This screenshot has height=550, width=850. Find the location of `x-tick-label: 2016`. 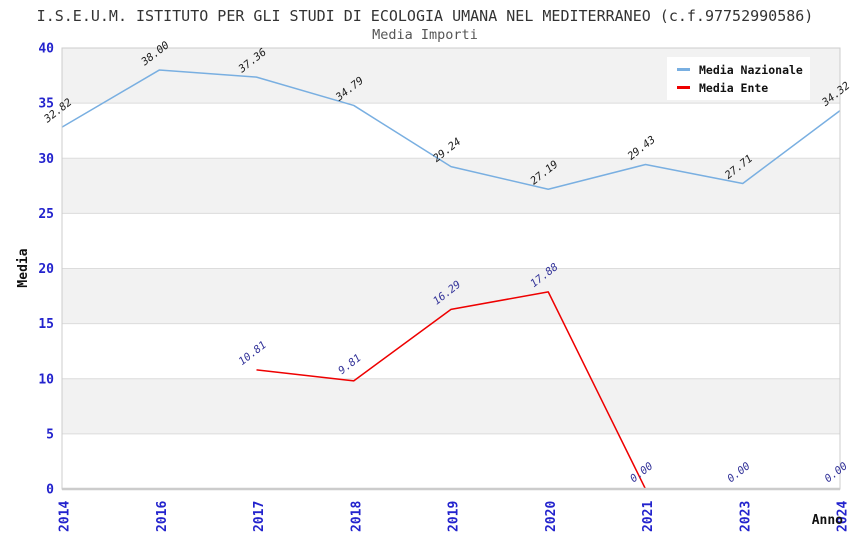

x-tick-label: 2016 is located at coordinates (162, 516).